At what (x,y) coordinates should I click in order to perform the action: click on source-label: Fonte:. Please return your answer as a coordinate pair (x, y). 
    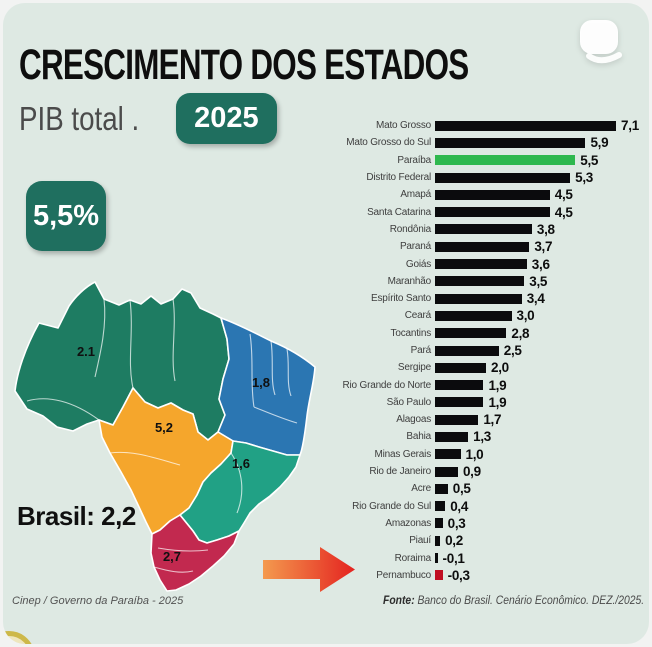
    Looking at the image, I should click on (398, 601).